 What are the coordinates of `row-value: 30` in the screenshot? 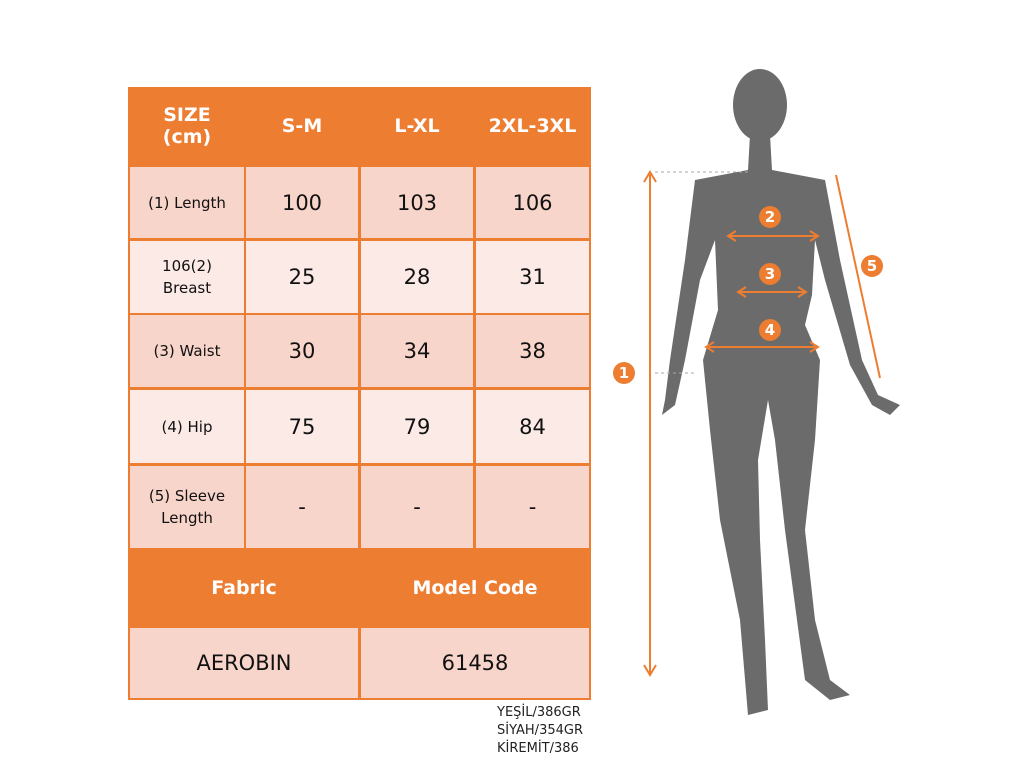 It's located at (302, 351).